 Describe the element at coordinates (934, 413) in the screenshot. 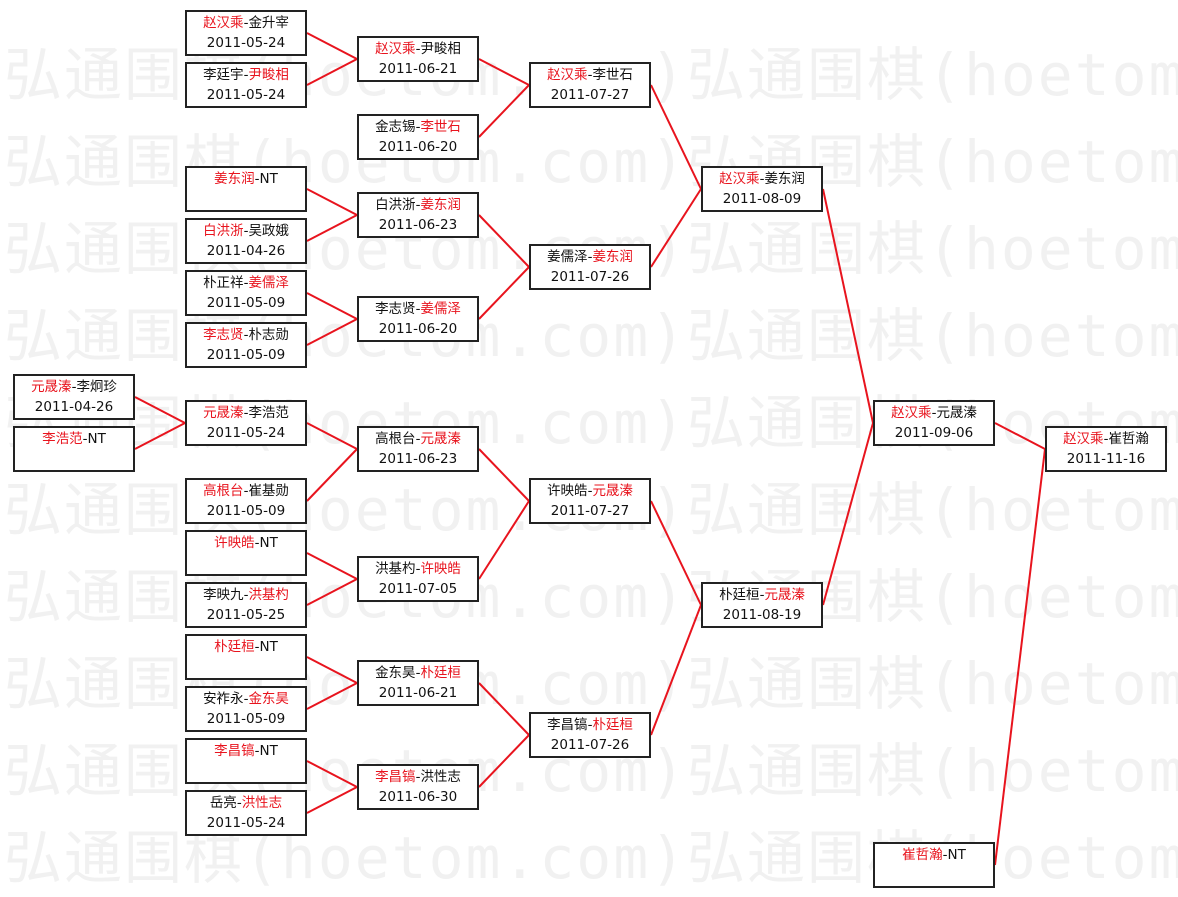

I see `match-players: 赵汉乘-元晟溱` at that location.